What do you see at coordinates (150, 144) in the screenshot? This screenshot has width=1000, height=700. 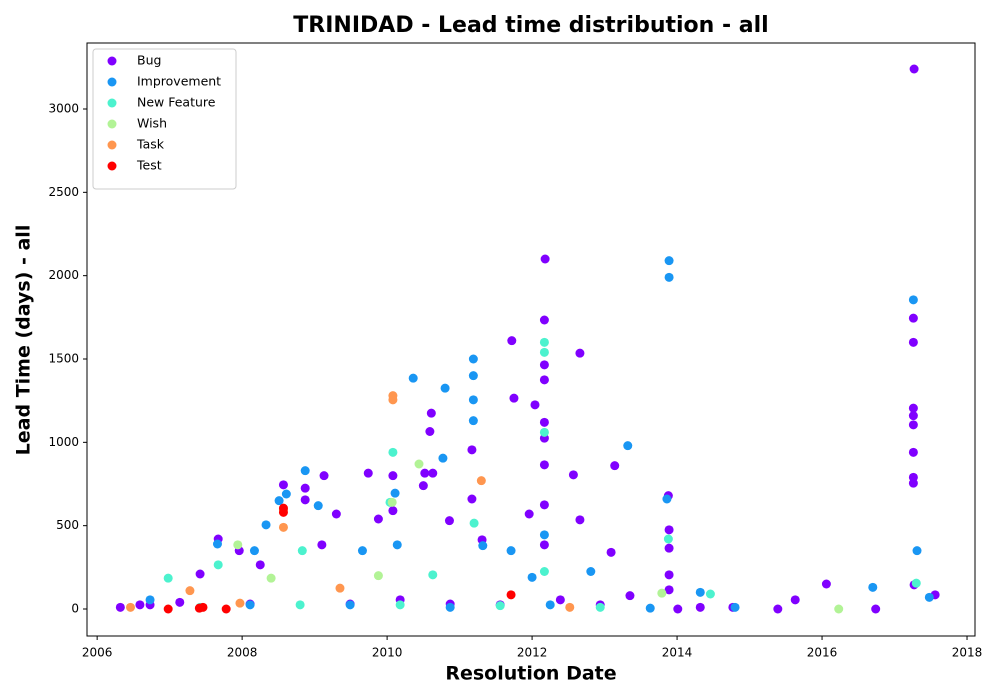 I see `legend-label: Task` at bounding box center [150, 144].